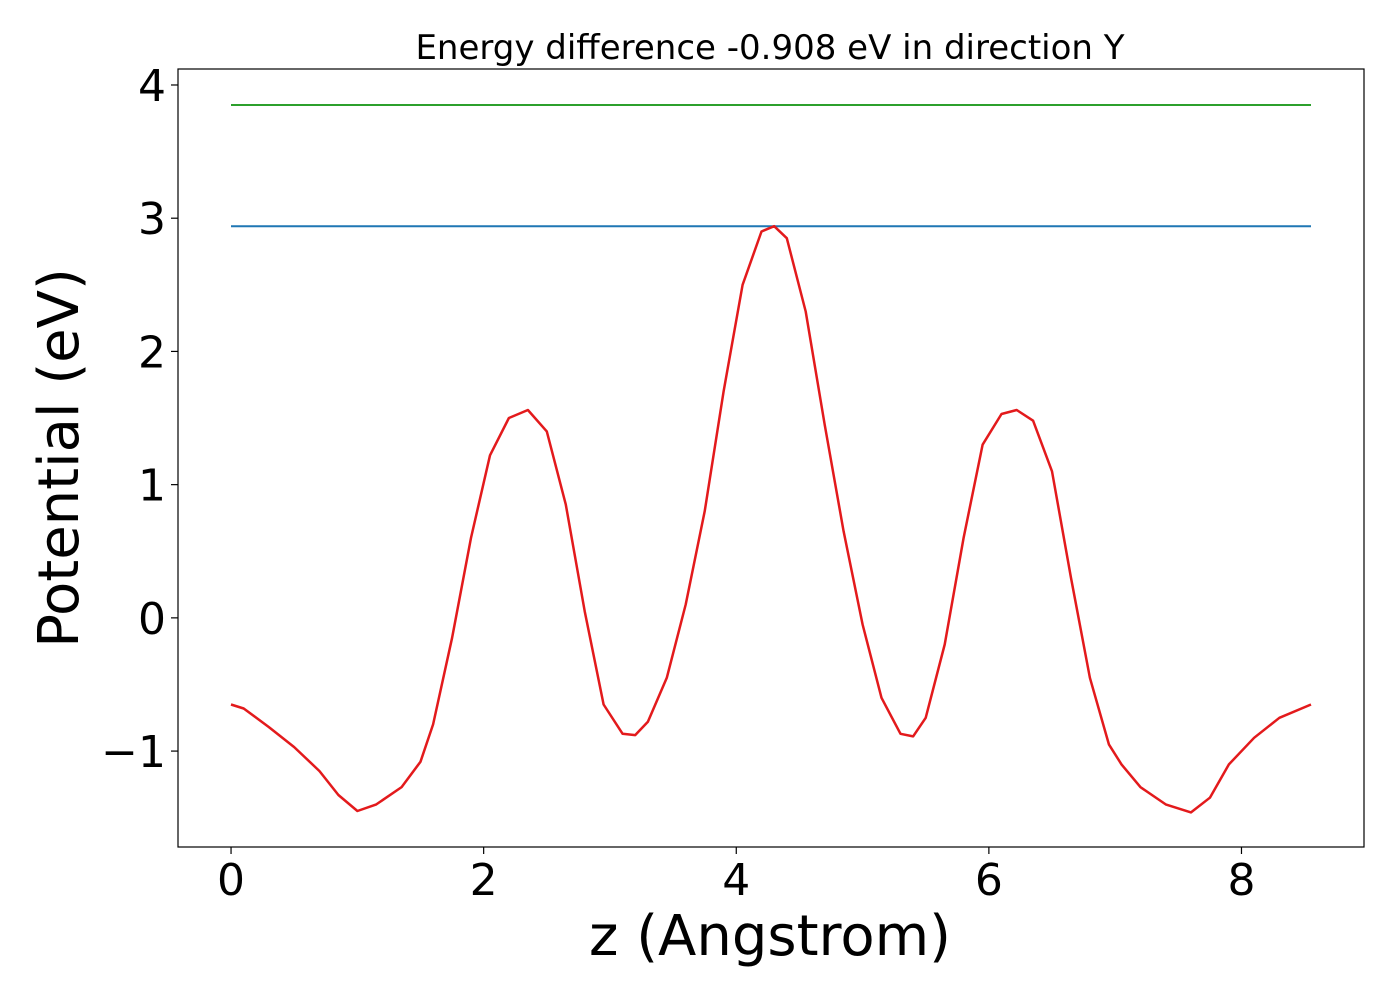 The width and height of the screenshot is (1400, 1000). Describe the element at coordinates (152, 219) in the screenshot. I see `y-tick-label: 3` at that location.